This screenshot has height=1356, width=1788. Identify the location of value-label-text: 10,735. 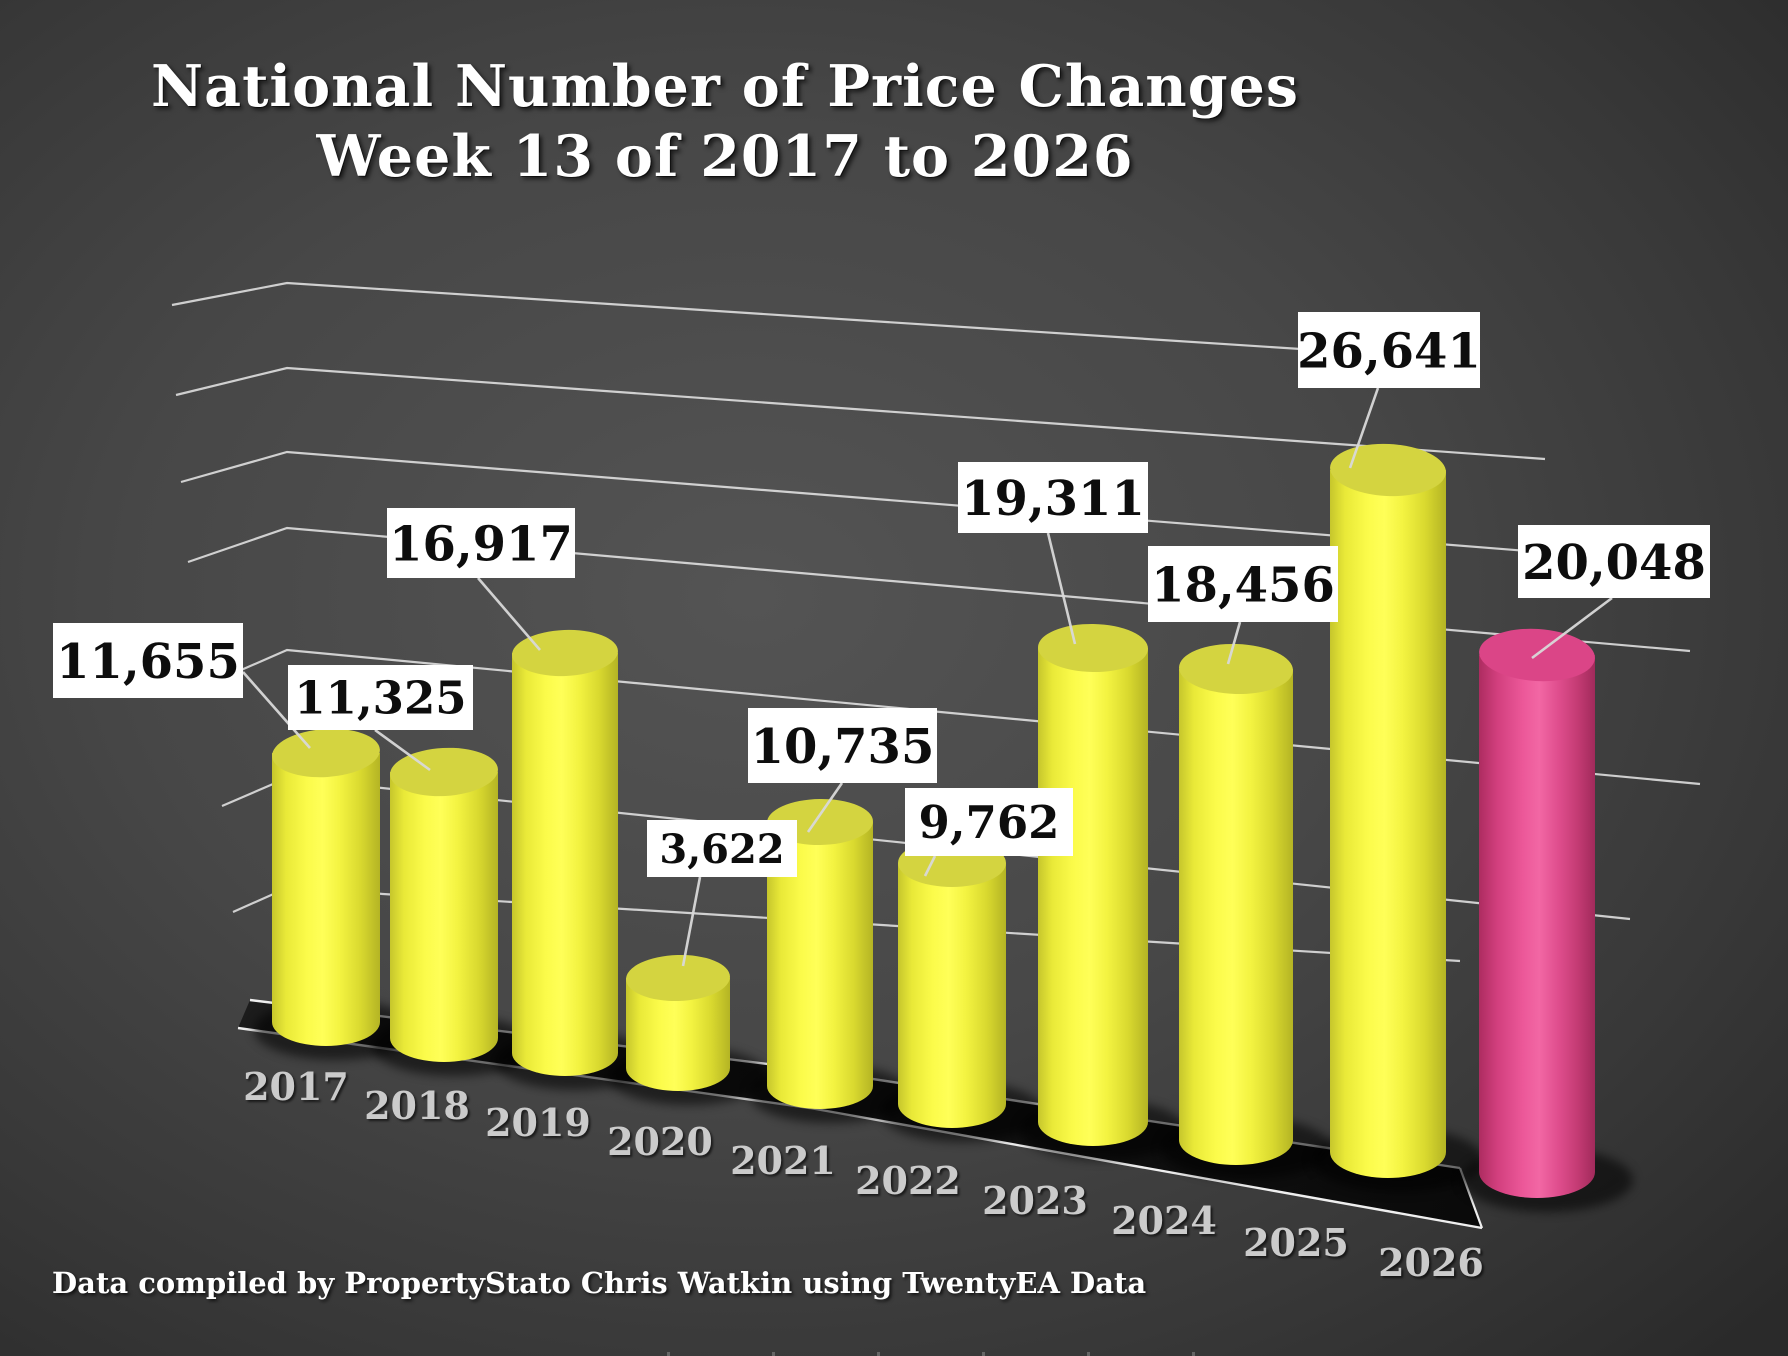
(843, 747).